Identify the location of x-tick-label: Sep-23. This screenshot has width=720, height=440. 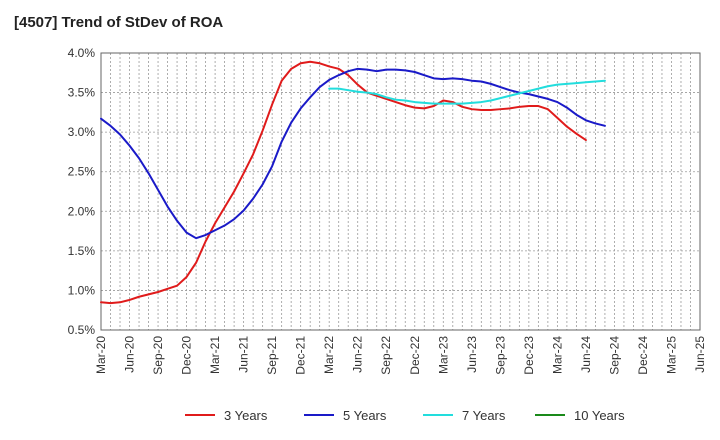
(500, 355).